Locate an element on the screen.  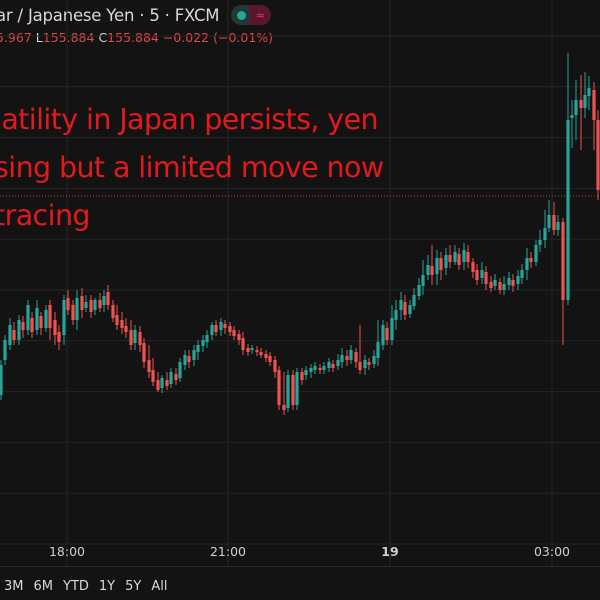
low-label: L is located at coordinates (39, 37).